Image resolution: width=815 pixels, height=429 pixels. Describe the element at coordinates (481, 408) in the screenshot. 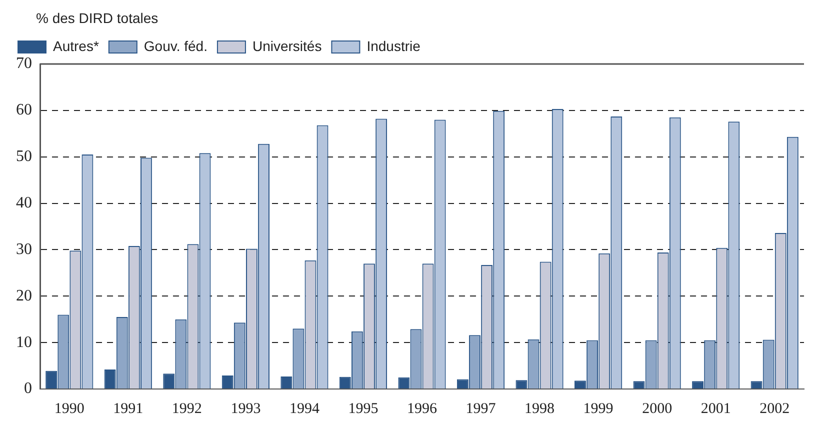

I see `x-tick-label: 1997` at that location.